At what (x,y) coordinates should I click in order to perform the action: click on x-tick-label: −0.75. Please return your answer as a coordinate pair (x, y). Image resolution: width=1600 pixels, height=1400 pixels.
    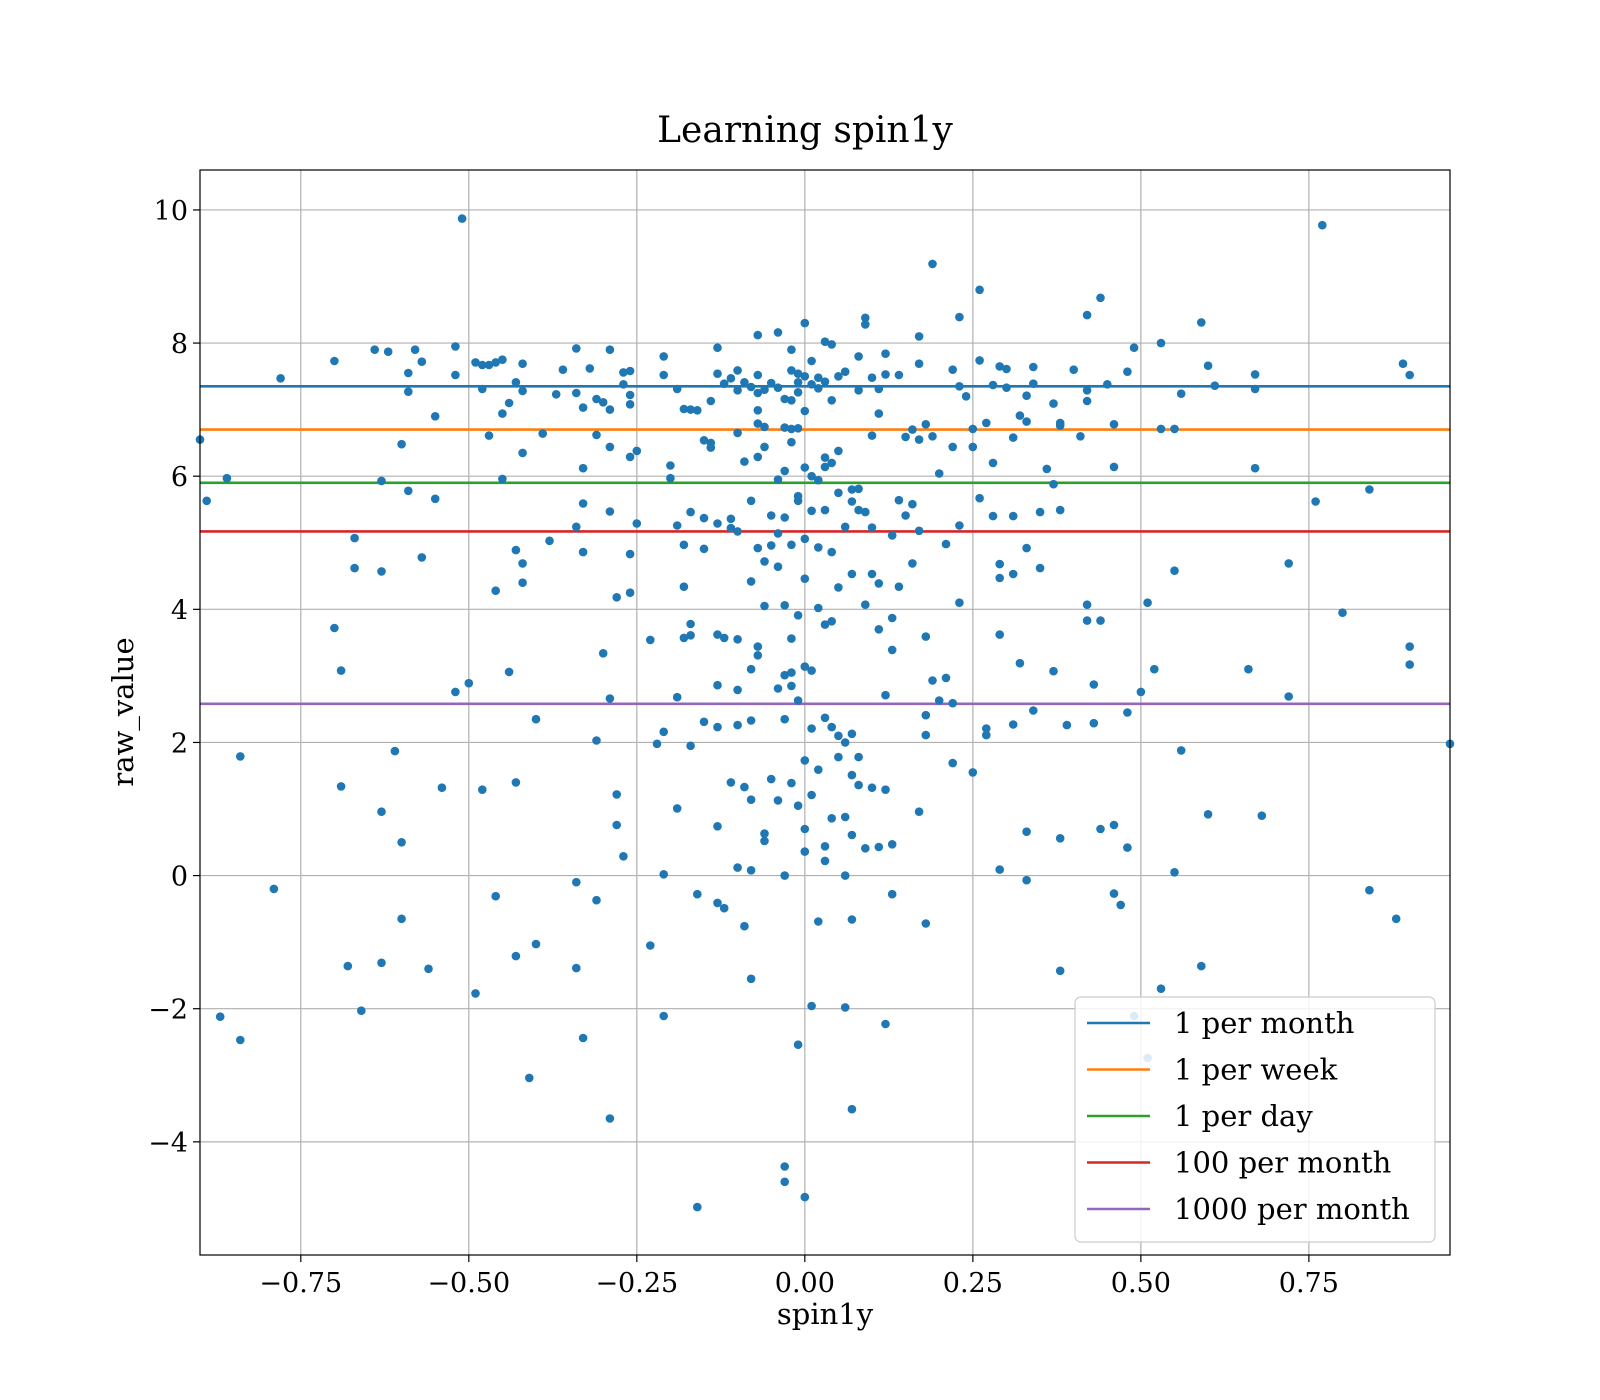
    Looking at the image, I should click on (300, 1283).